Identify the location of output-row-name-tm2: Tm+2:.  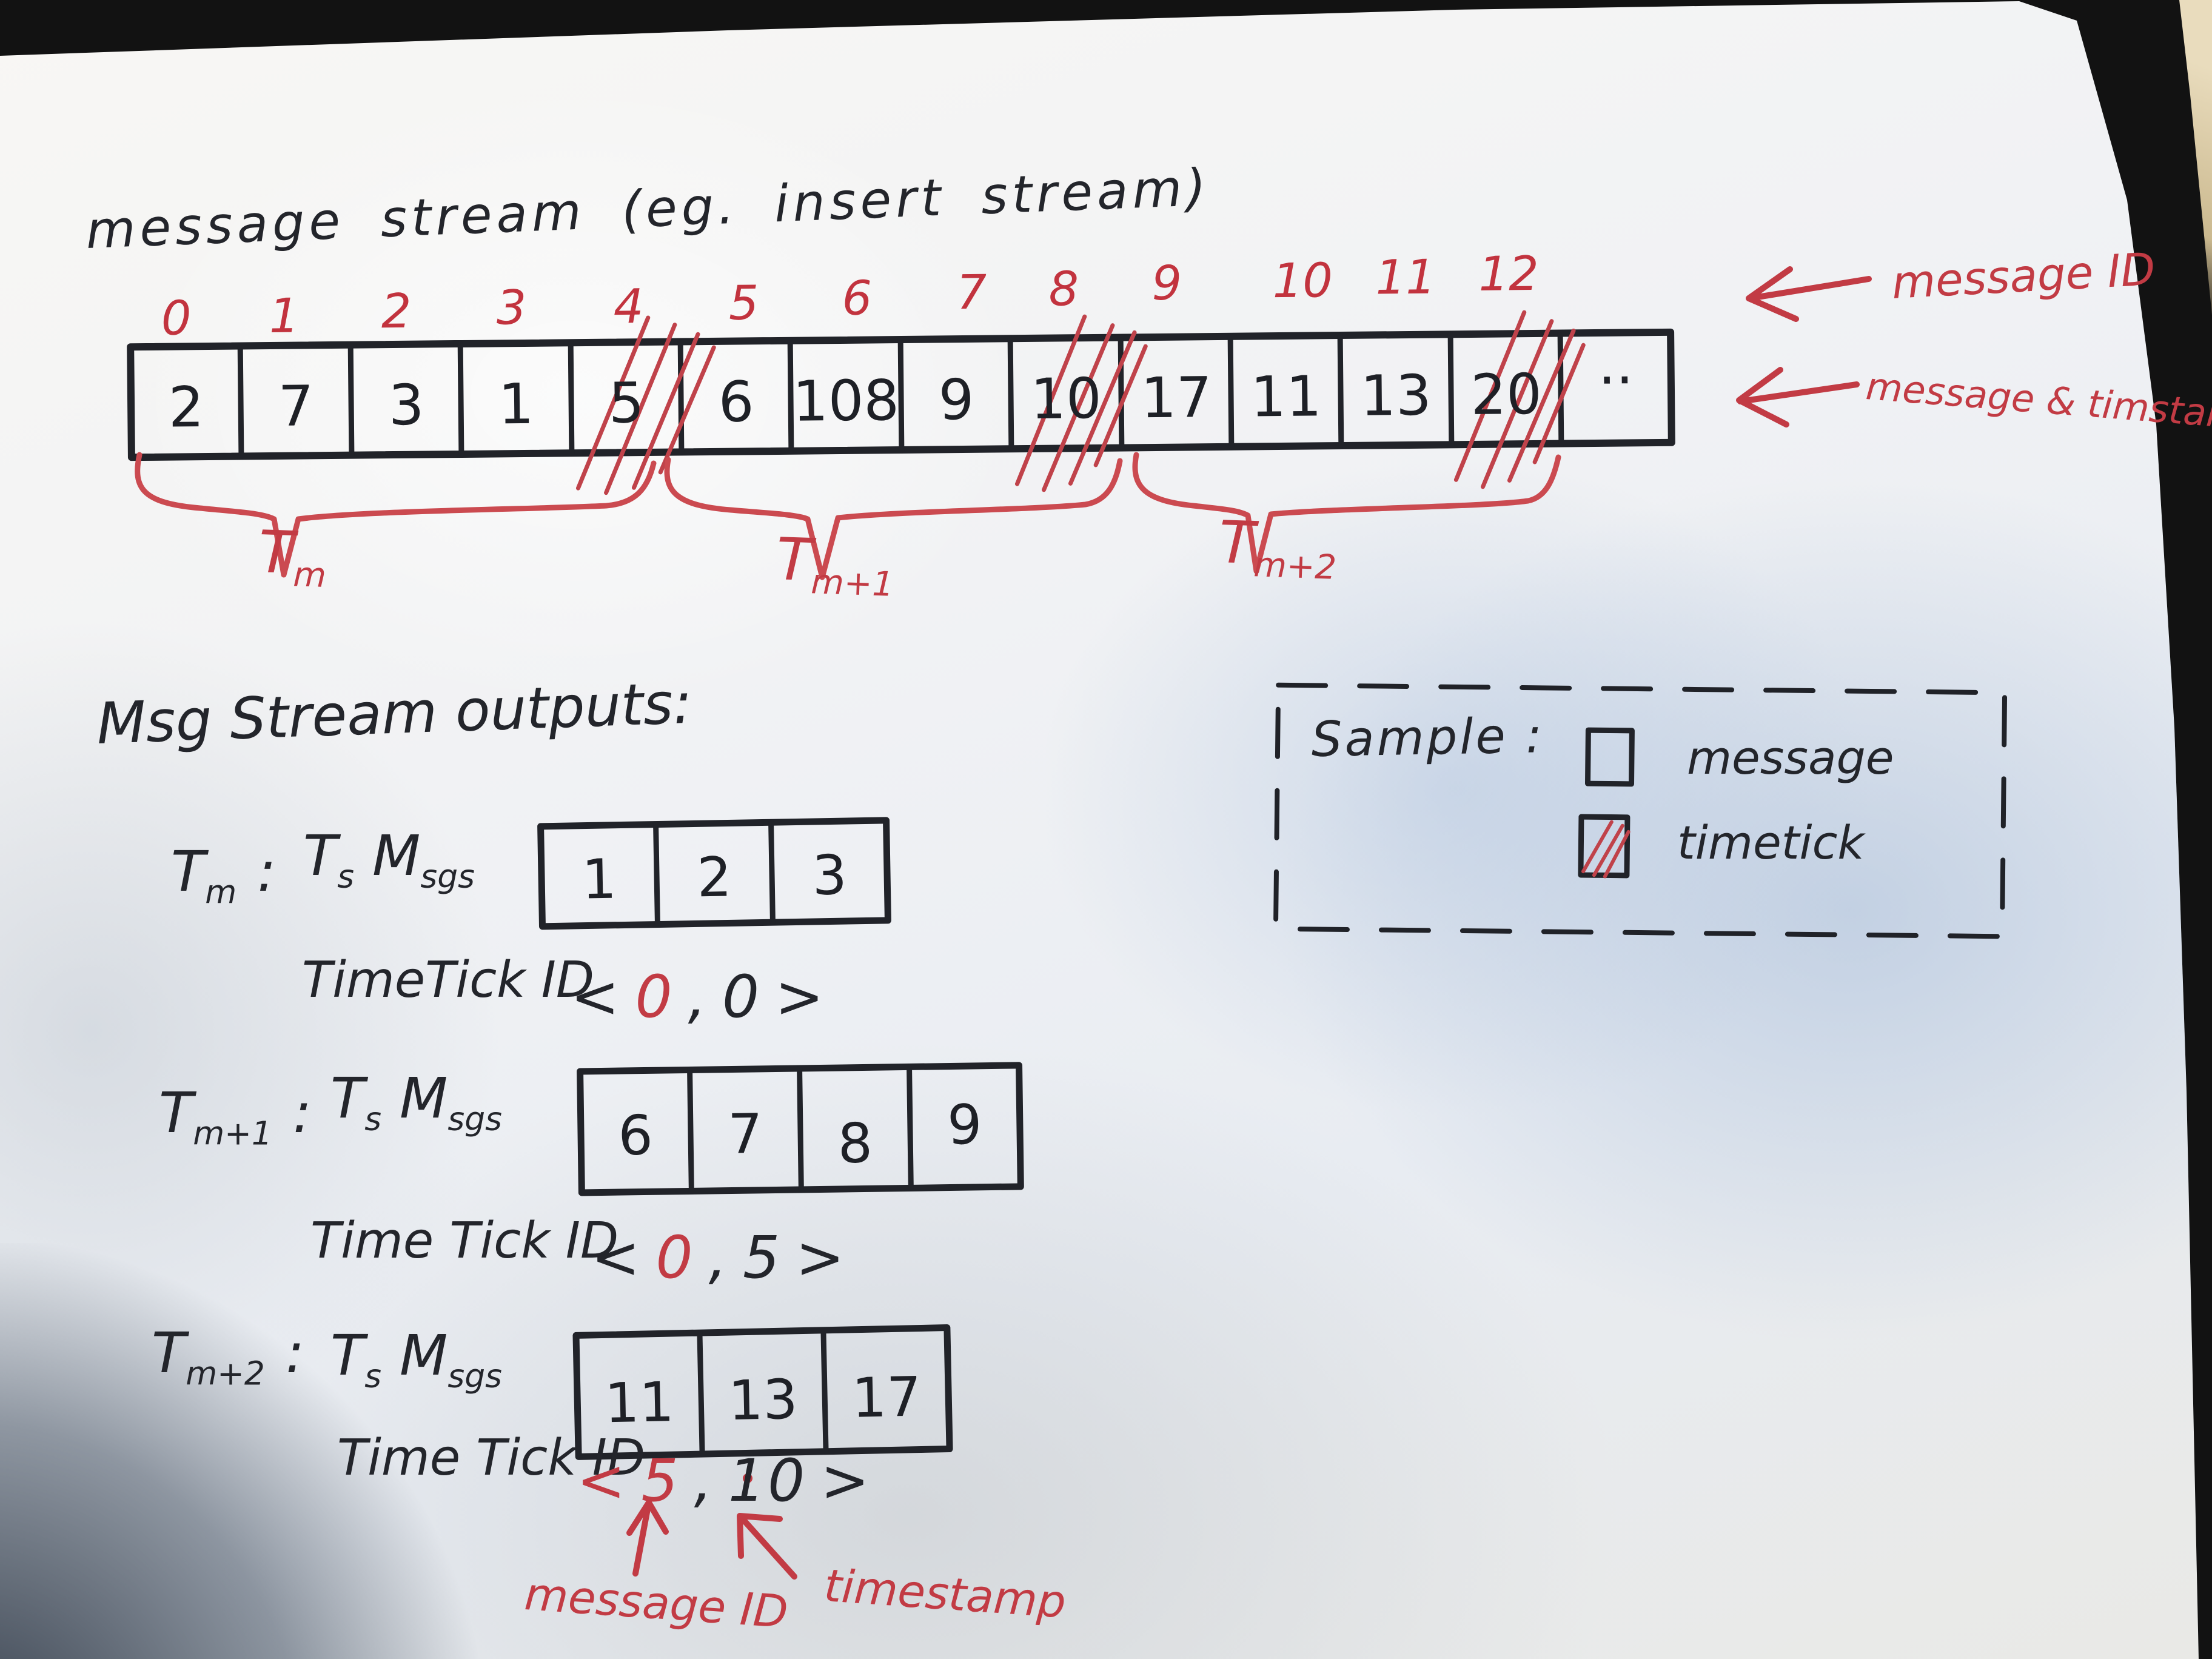
(228, 1357).